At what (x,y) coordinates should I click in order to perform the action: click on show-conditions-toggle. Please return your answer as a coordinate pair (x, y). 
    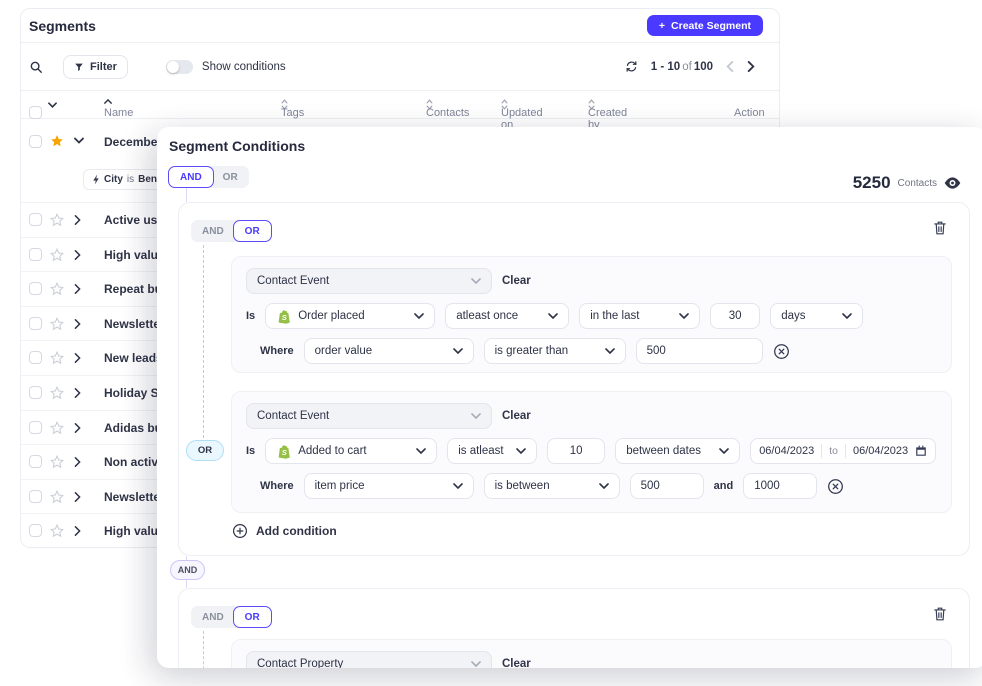
    Looking at the image, I should click on (179, 66).